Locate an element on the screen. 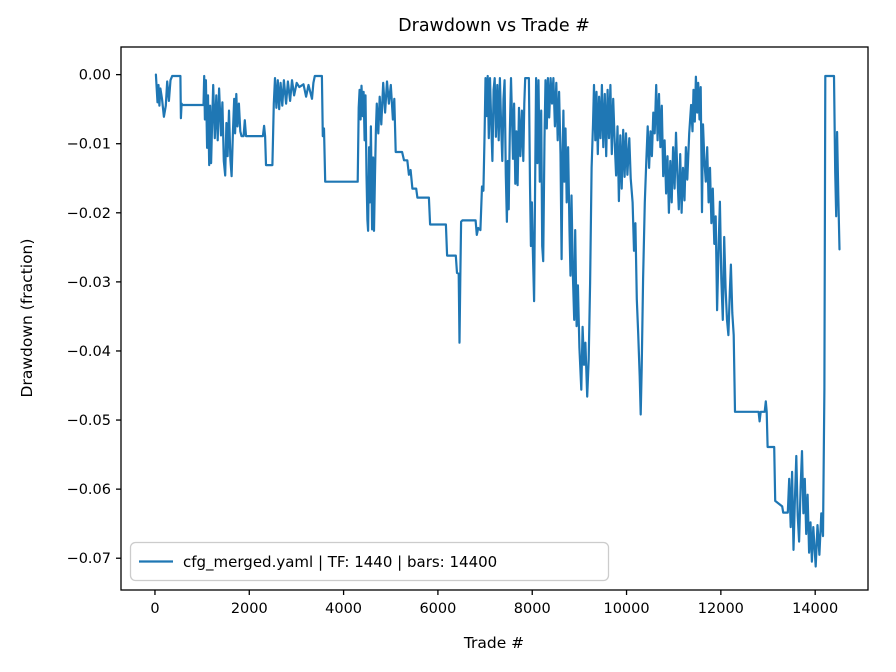 The image size is (896, 672). x-tick-label: 6000 is located at coordinates (437, 609).